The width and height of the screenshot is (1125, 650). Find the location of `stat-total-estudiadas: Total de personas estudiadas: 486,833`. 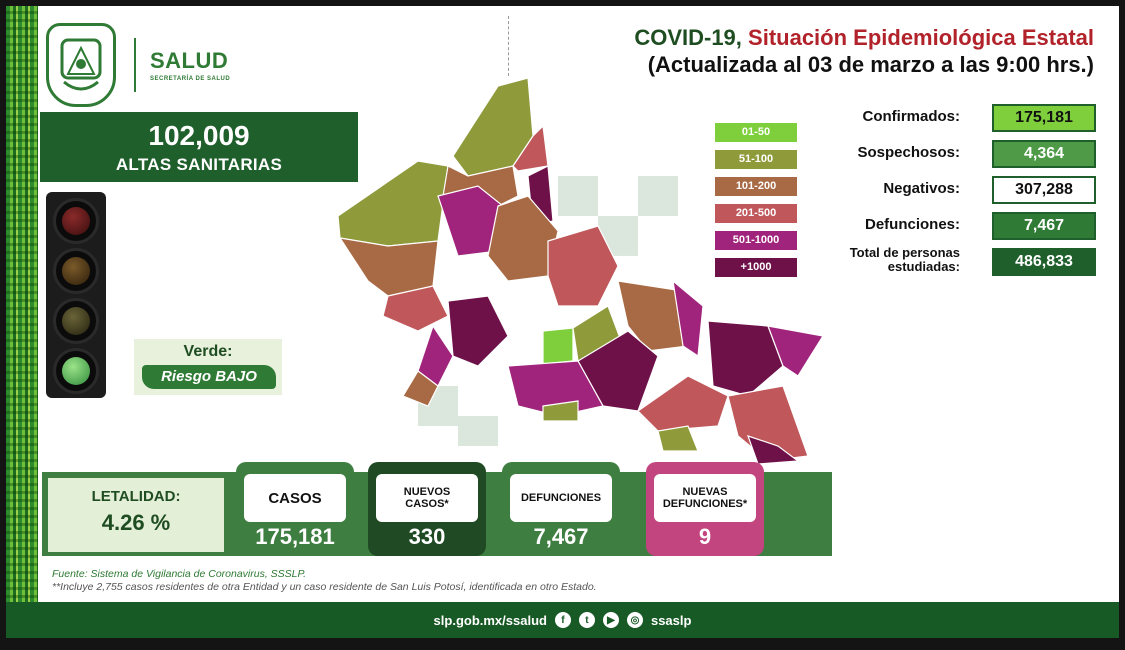

stat-total-estudiadas: Total de personas estudiadas: 486,833 is located at coordinates (967, 264).